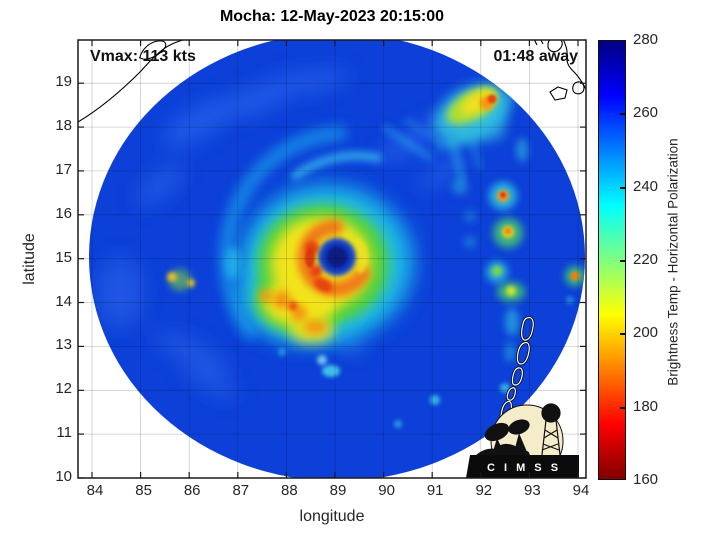 This screenshot has width=720, height=540. What do you see at coordinates (646, 113) in the screenshot?
I see `colorbar-tick-label: 260` at bounding box center [646, 113].